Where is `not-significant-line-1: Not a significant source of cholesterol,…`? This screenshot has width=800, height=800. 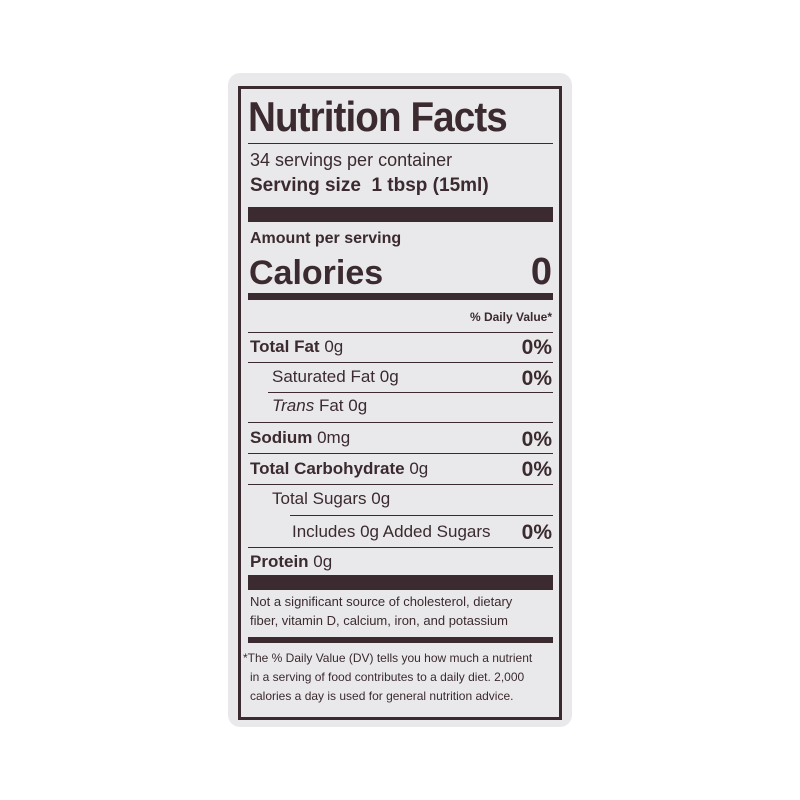 not-significant-line-1: Not a significant source of cholesterol,… is located at coordinates (381, 601).